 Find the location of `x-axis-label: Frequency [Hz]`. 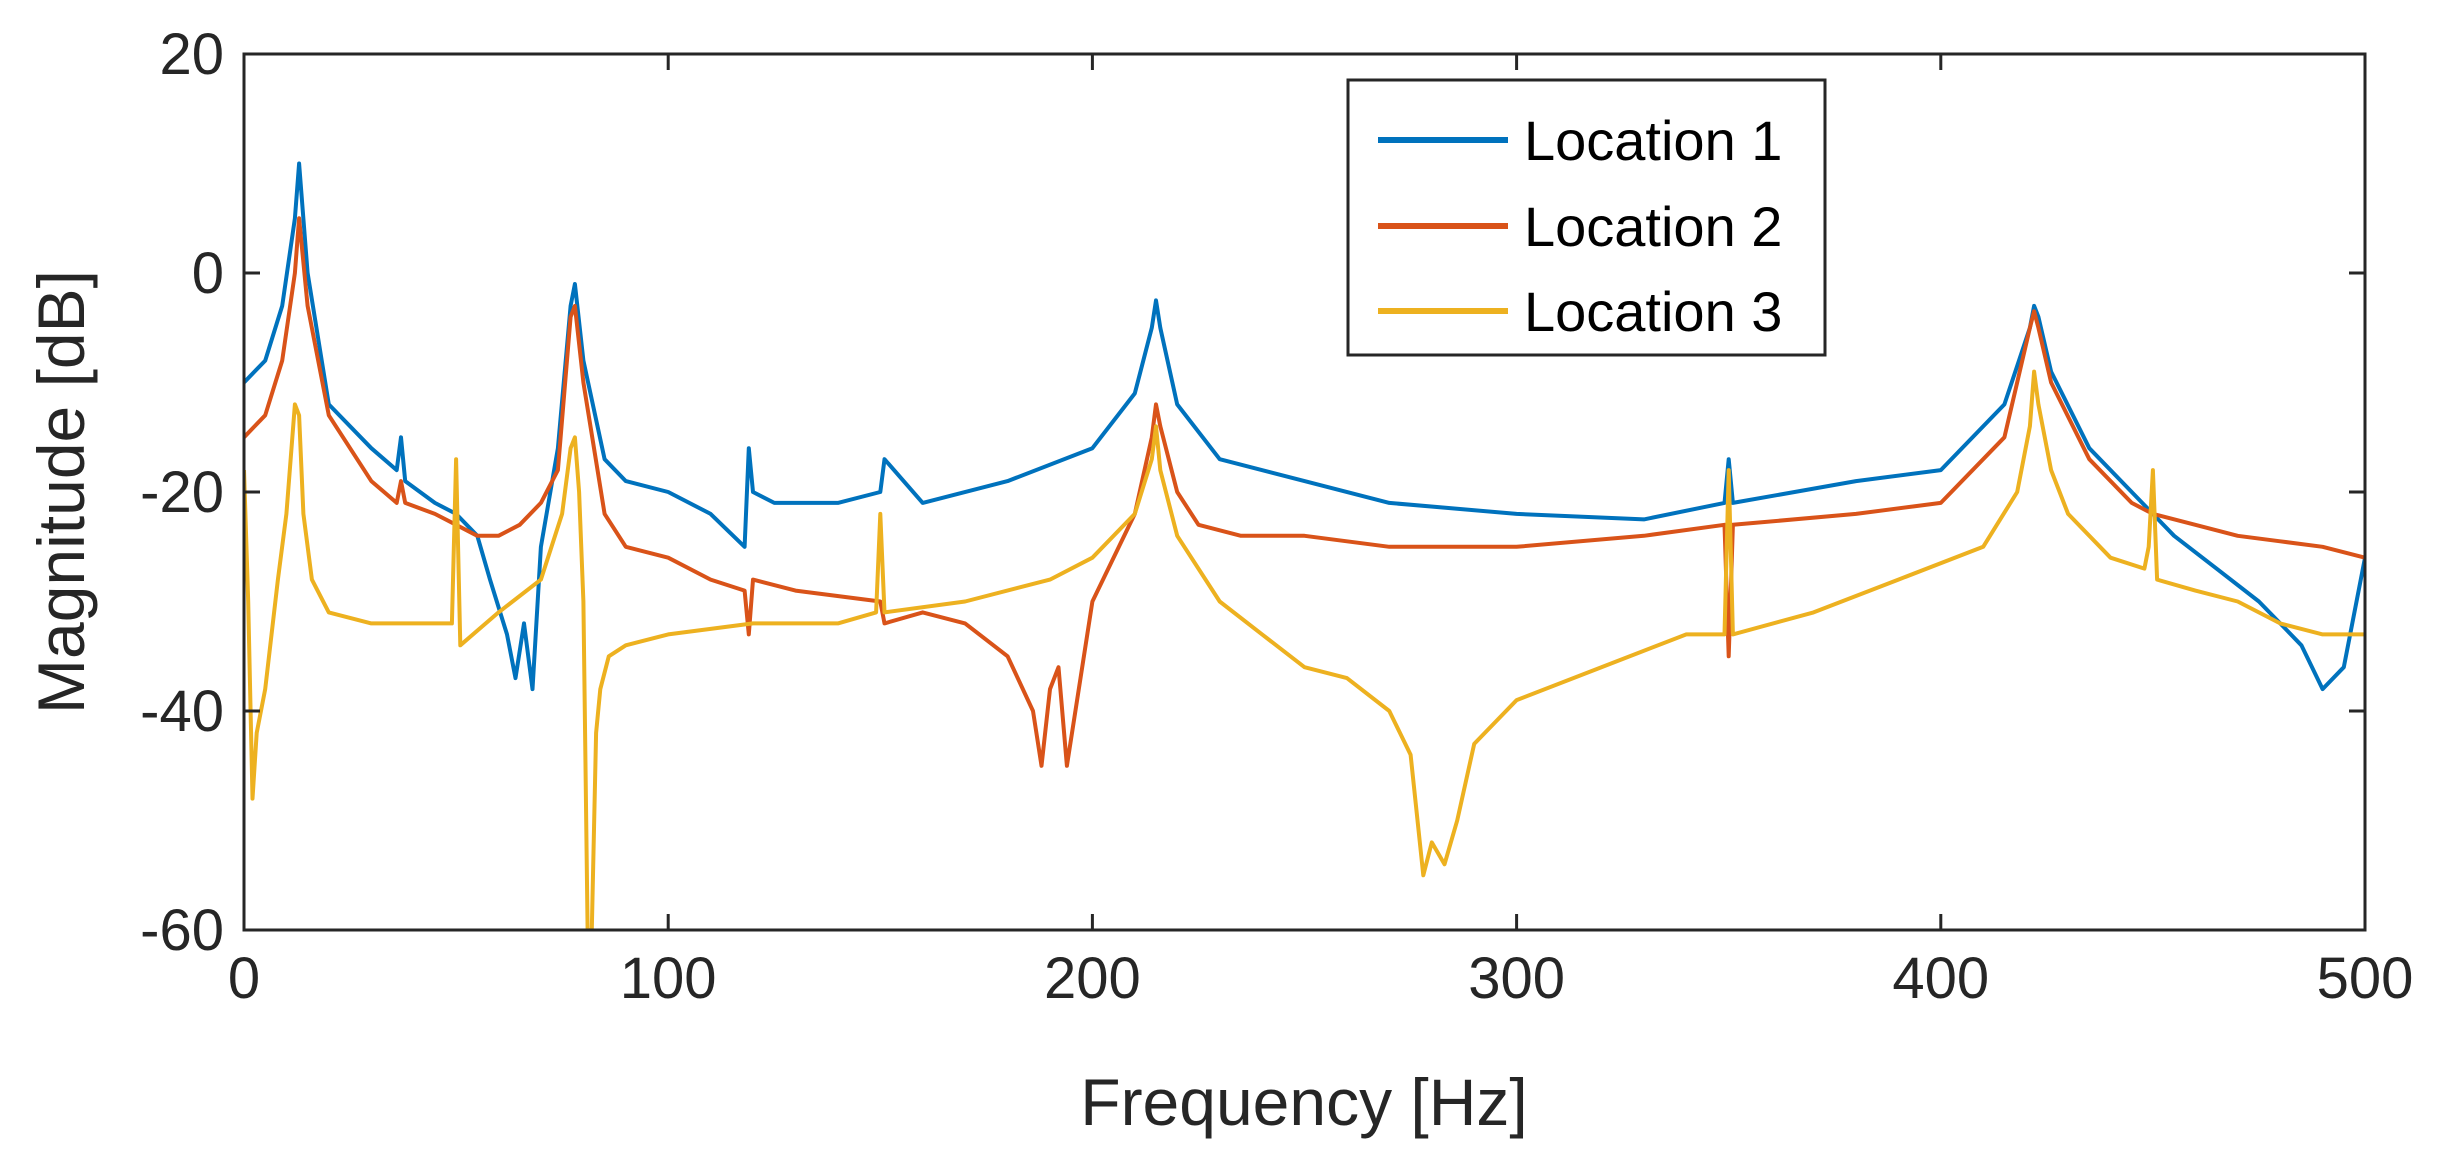

x-axis-label: Frequency [Hz] is located at coordinates (1304, 1102).